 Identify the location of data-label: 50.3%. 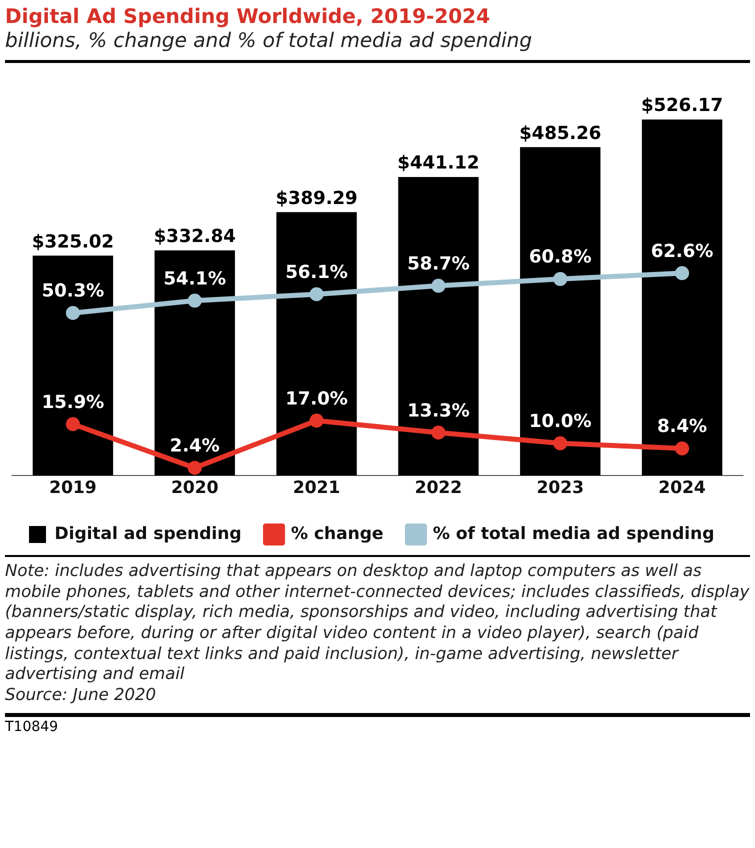
(73, 291).